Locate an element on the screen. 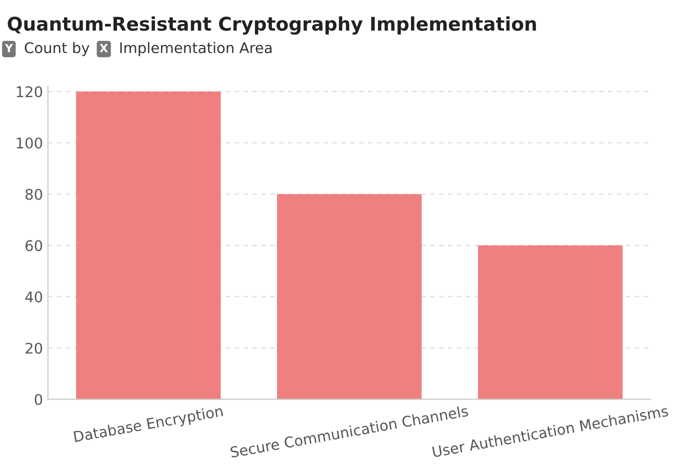  x-tick-label: Database Encryption is located at coordinates (149, 425).